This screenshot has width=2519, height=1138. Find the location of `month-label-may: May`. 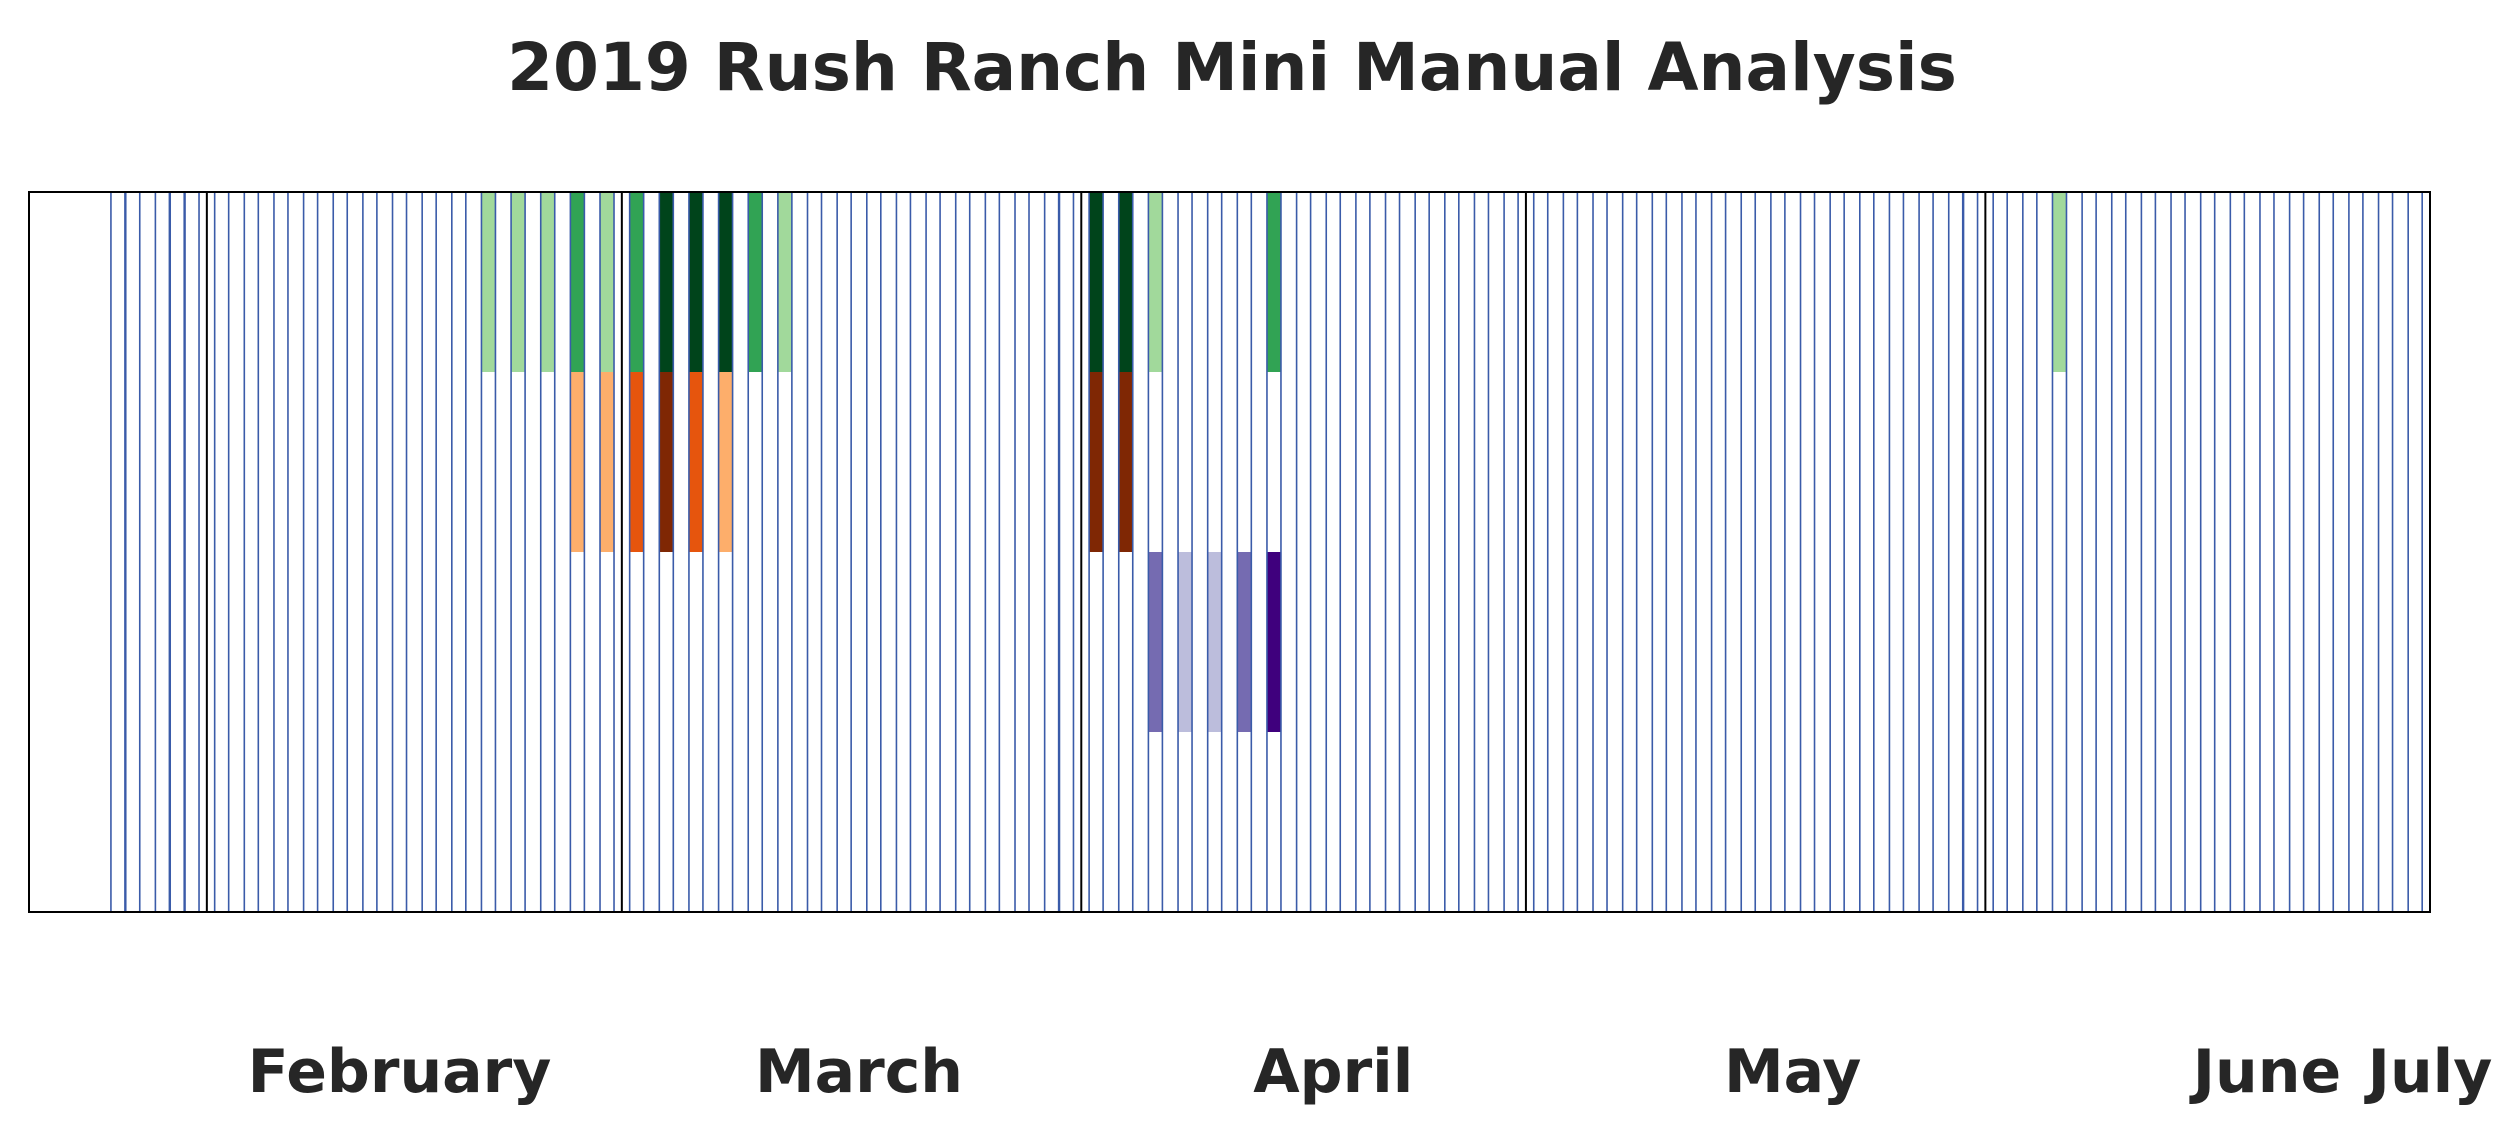

month-label-may: May is located at coordinates (1792, 1072).